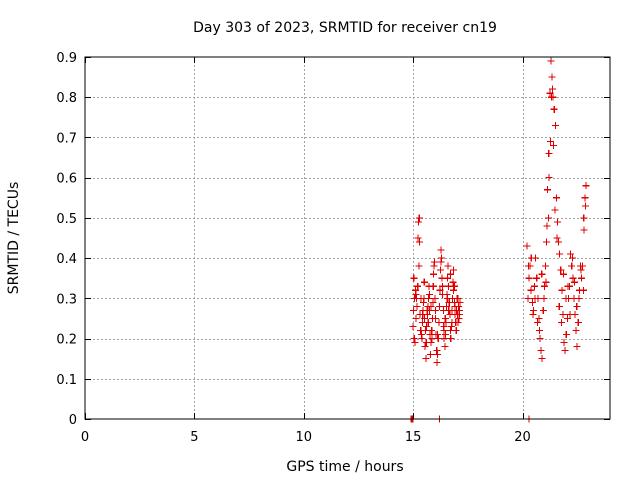 The height and width of the screenshot is (480, 640). I want to click on y-tick-label: 0.2, so click(66, 340).